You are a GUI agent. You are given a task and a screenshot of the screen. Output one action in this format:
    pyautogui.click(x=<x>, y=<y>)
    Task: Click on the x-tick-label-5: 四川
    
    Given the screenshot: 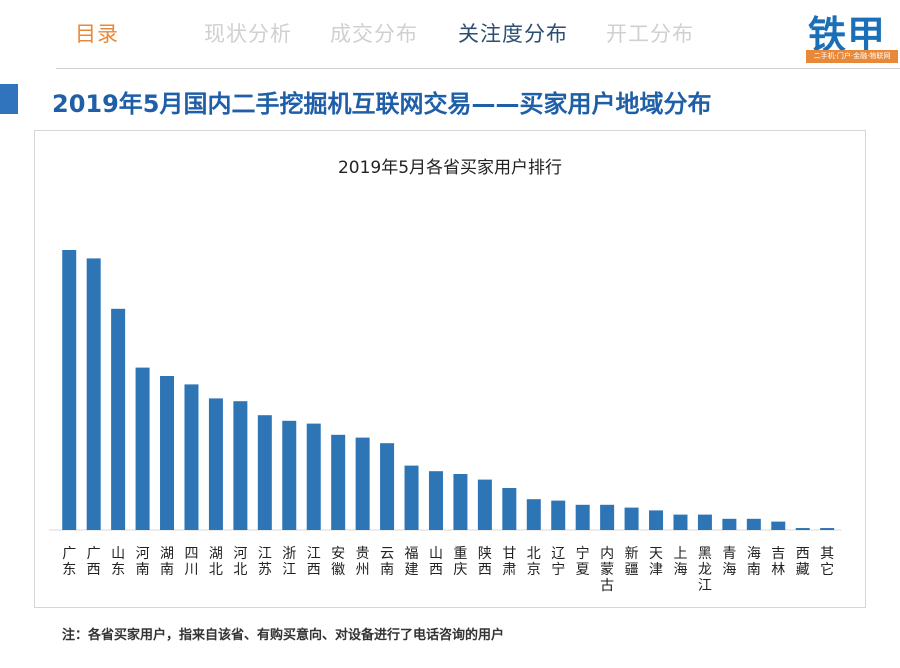 What is the action you would take?
    pyautogui.click(x=191, y=562)
    